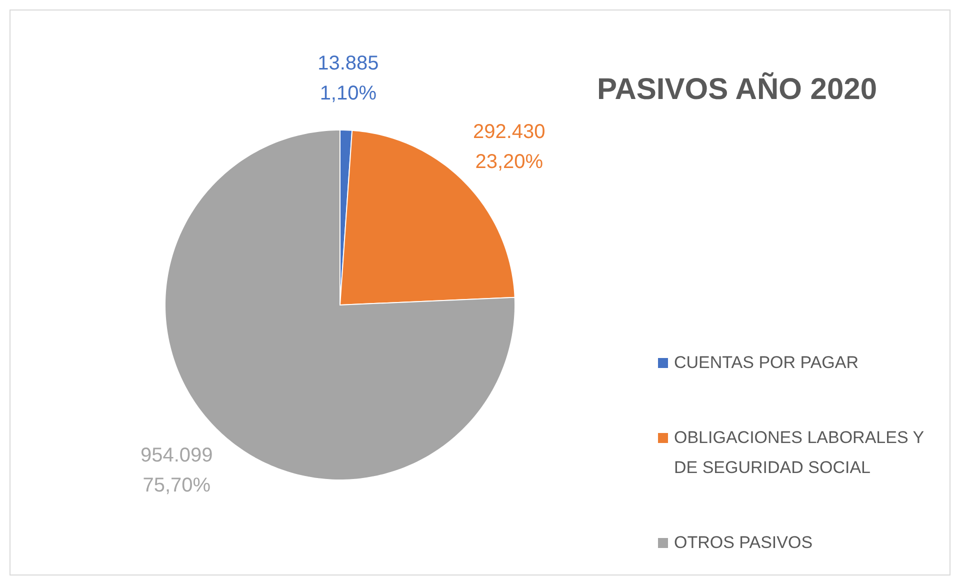 The image size is (954, 579). Describe the element at coordinates (176, 470) in the screenshot. I see `data-label: 954.099 75,70%` at that location.